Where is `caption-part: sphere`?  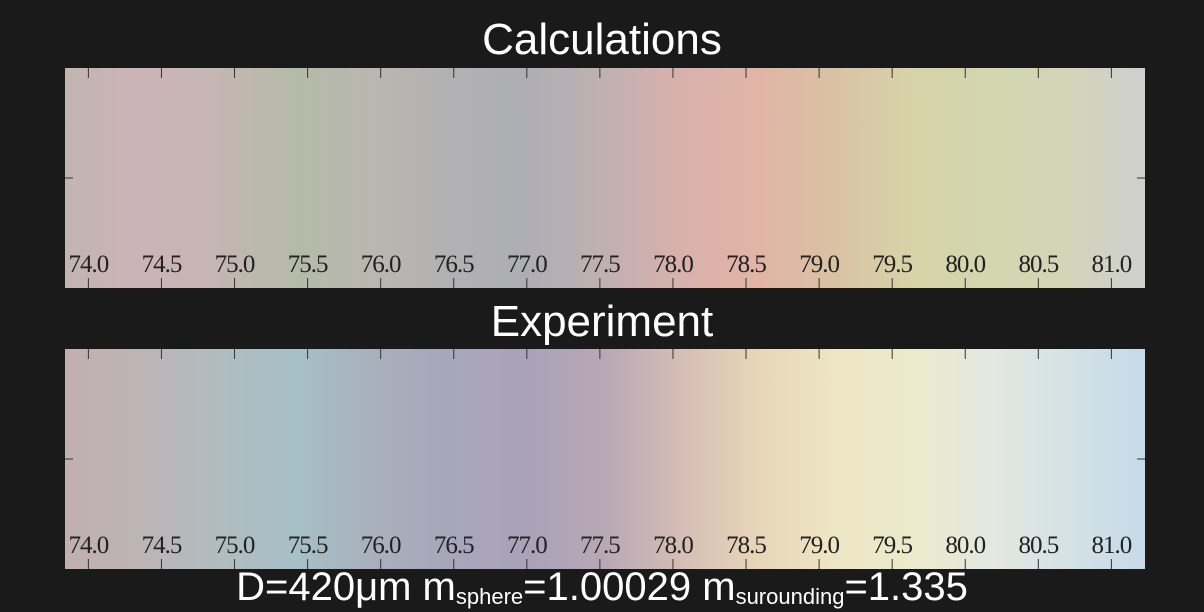
caption-part: sphere is located at coordinates (489, 596).